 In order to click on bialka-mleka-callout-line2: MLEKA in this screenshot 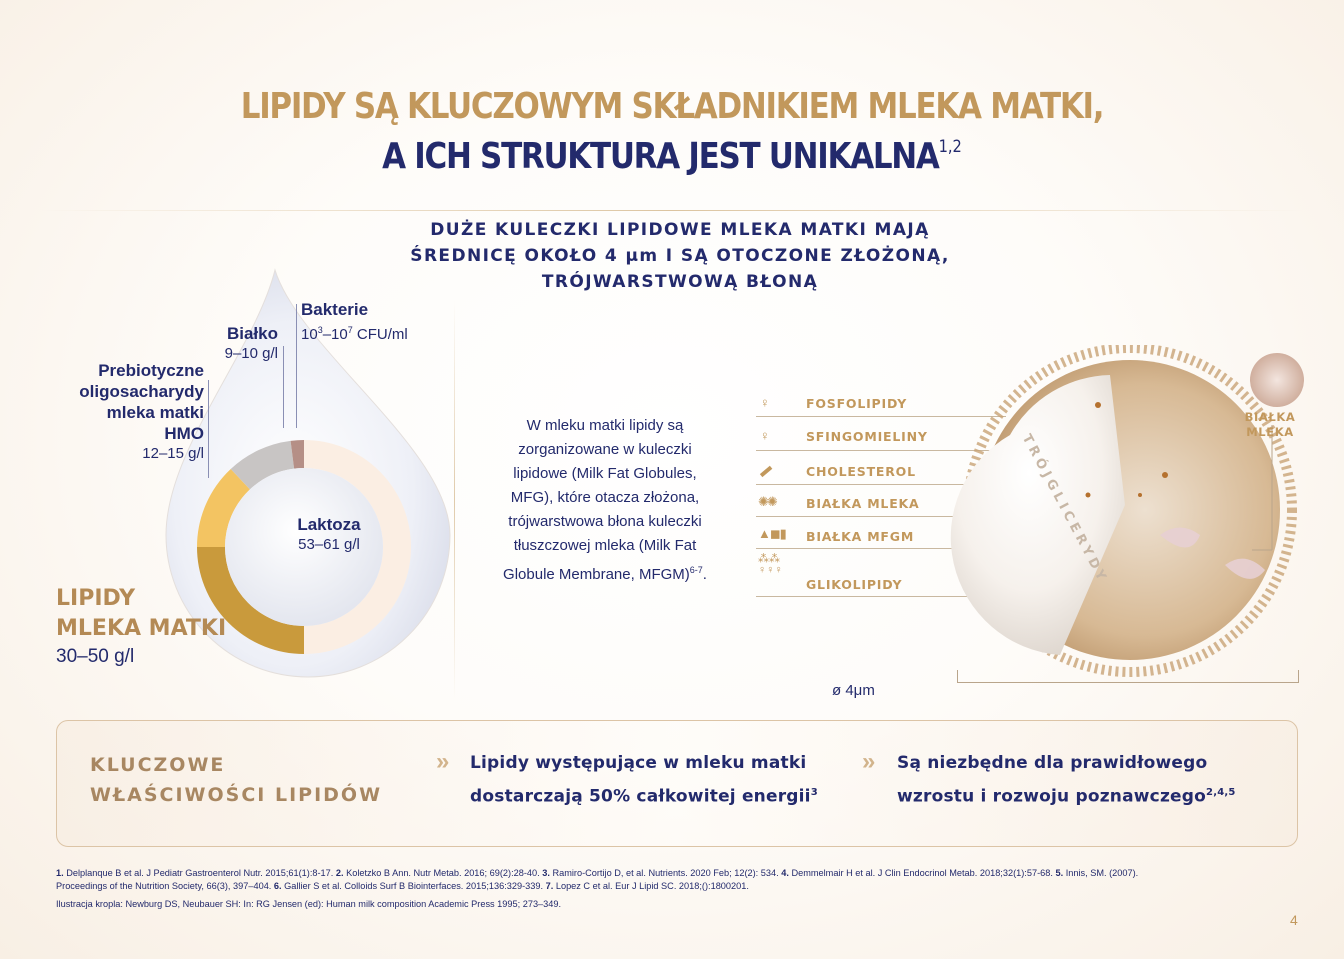, I will do `click(1270, 432)`.